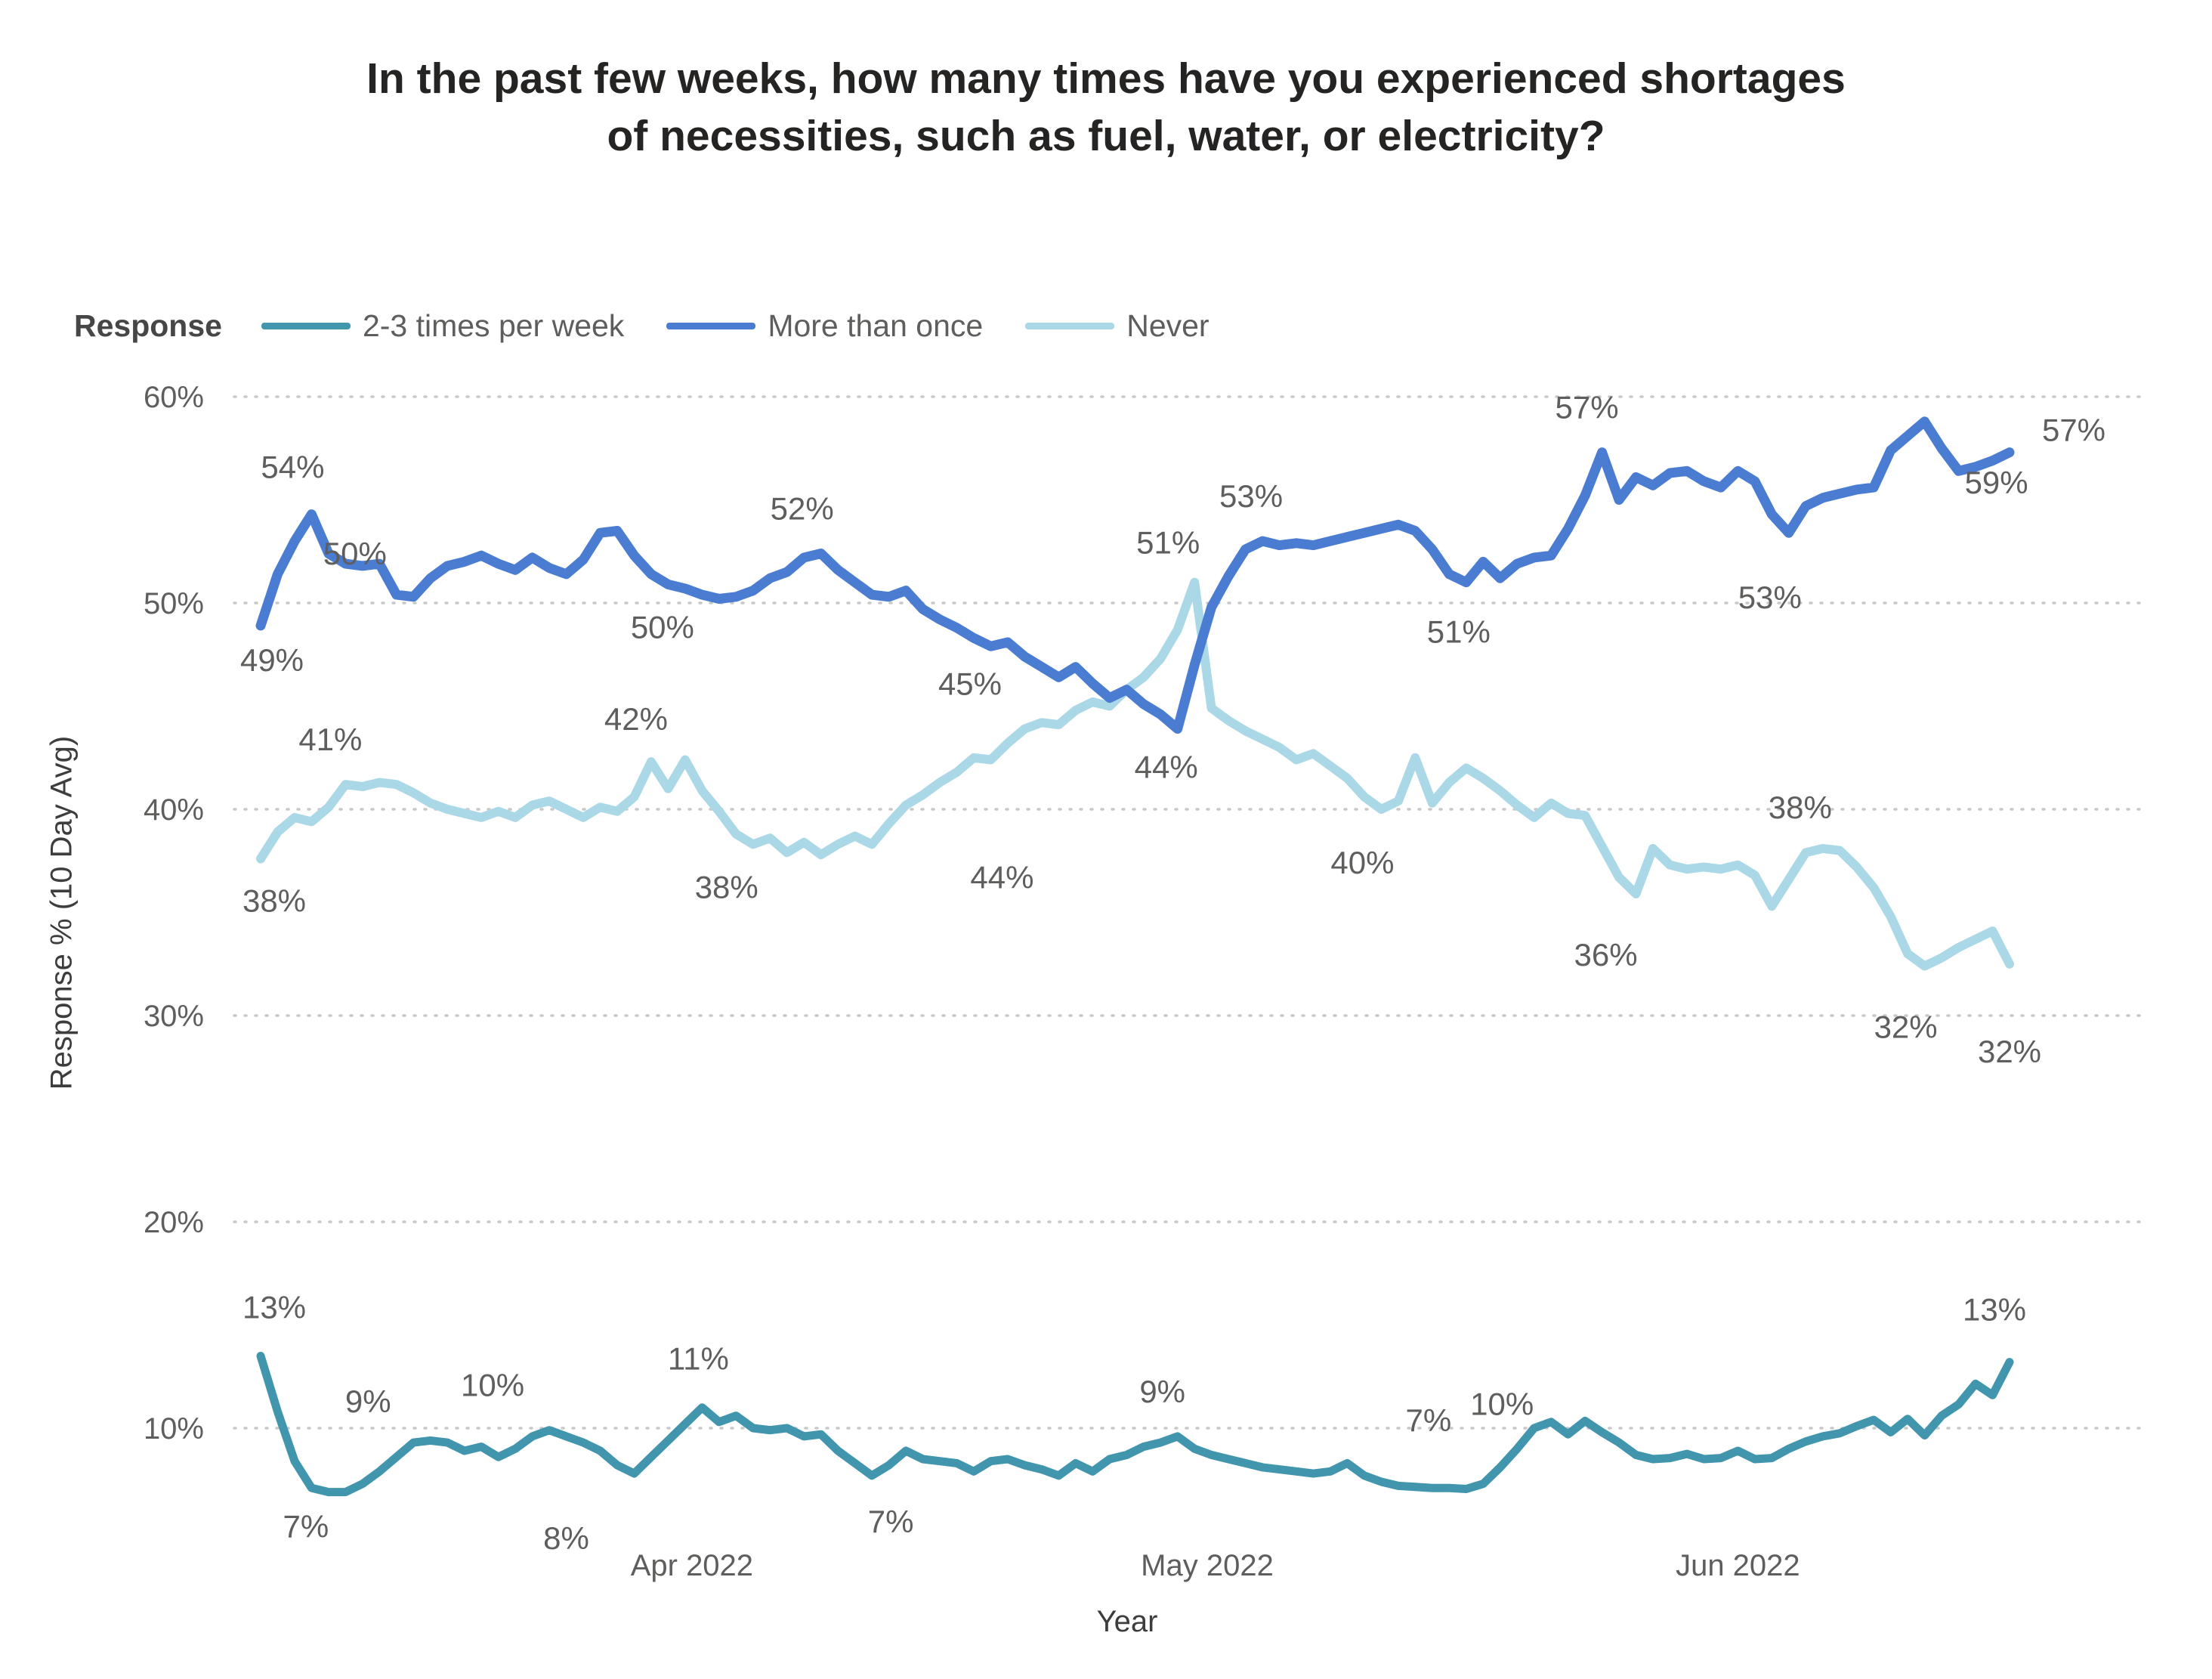  I want to click on x-tick-label: Jun 2022, so click(1738, 1566).